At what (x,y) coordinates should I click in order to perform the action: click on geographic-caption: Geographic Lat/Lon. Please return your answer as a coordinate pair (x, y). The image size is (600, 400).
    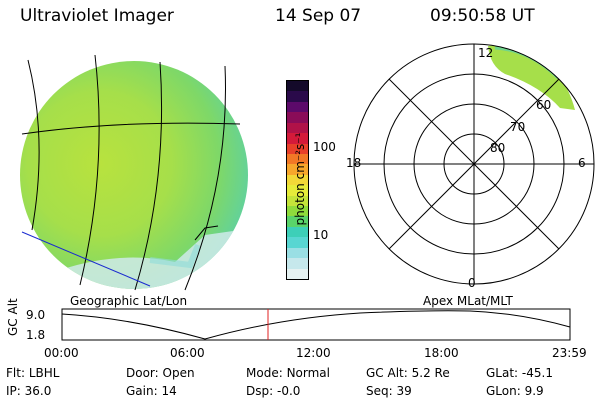
    Looking at the image, I should click on (129, 301).